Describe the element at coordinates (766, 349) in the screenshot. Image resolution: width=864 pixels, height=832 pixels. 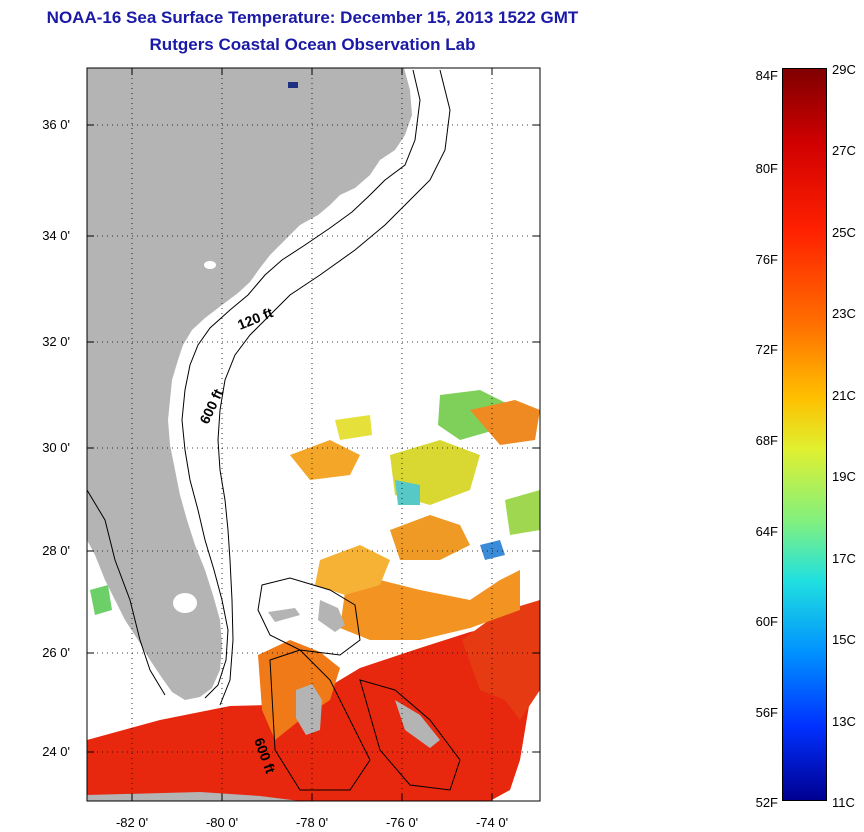
I see `colorbar-f-72: 72F` at that location.